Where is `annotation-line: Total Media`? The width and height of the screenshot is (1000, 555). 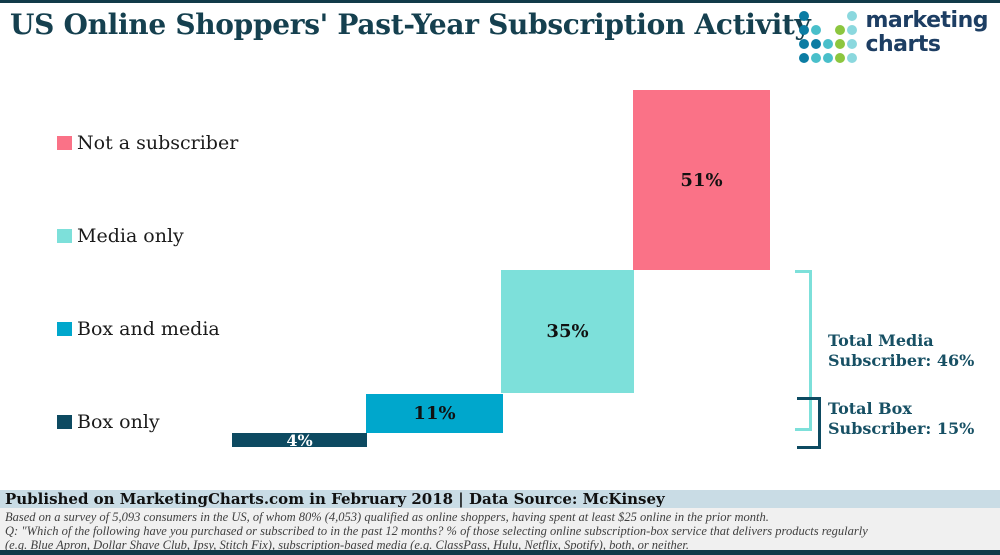
annotation-line: Total Media is located at coordinates (881, 340).